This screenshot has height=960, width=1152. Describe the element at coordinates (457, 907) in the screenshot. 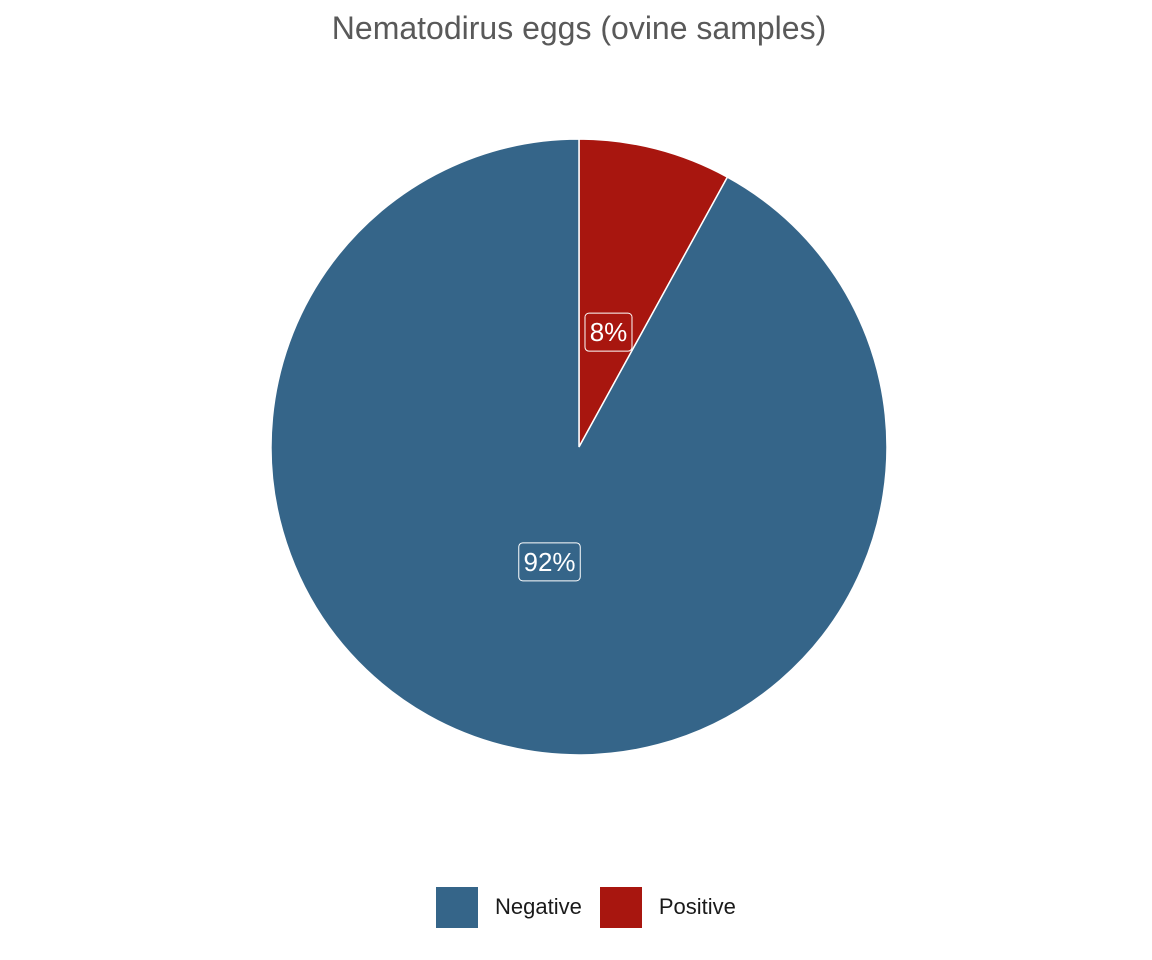

I see `legend-swatch-negative` at that location.